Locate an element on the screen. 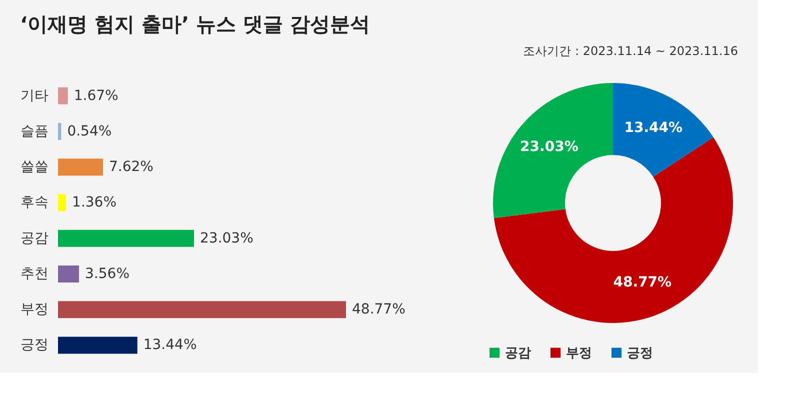 The height and width of the screenshot is (399, 800). legend-label: 부정 is located at coordinates (579, 353).